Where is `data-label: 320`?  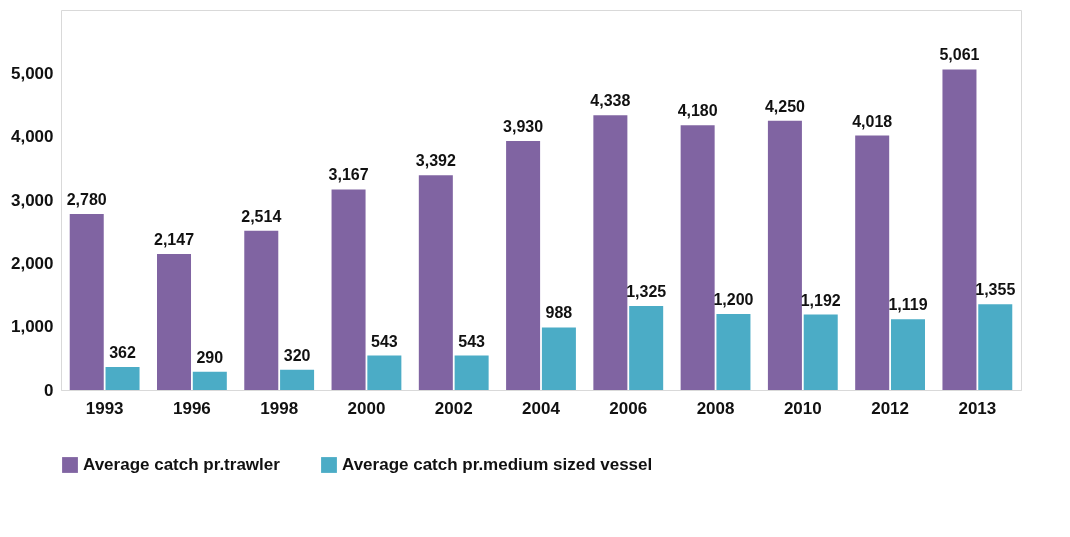
data-label: 320 is located at coordinates (297, 355).